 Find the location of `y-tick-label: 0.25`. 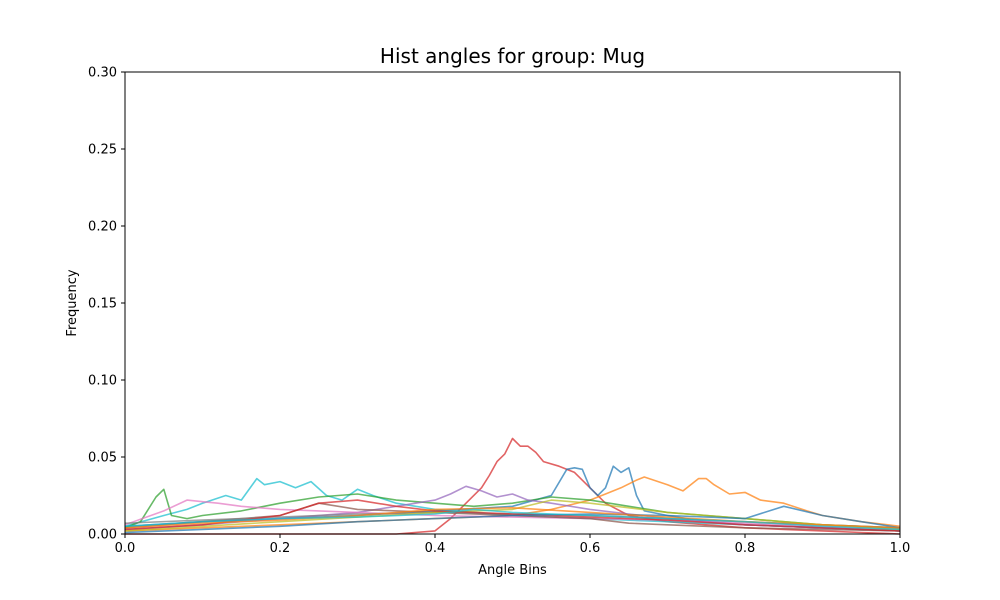

y-tick-label: 0.25 is located at coordinates (102, 150).